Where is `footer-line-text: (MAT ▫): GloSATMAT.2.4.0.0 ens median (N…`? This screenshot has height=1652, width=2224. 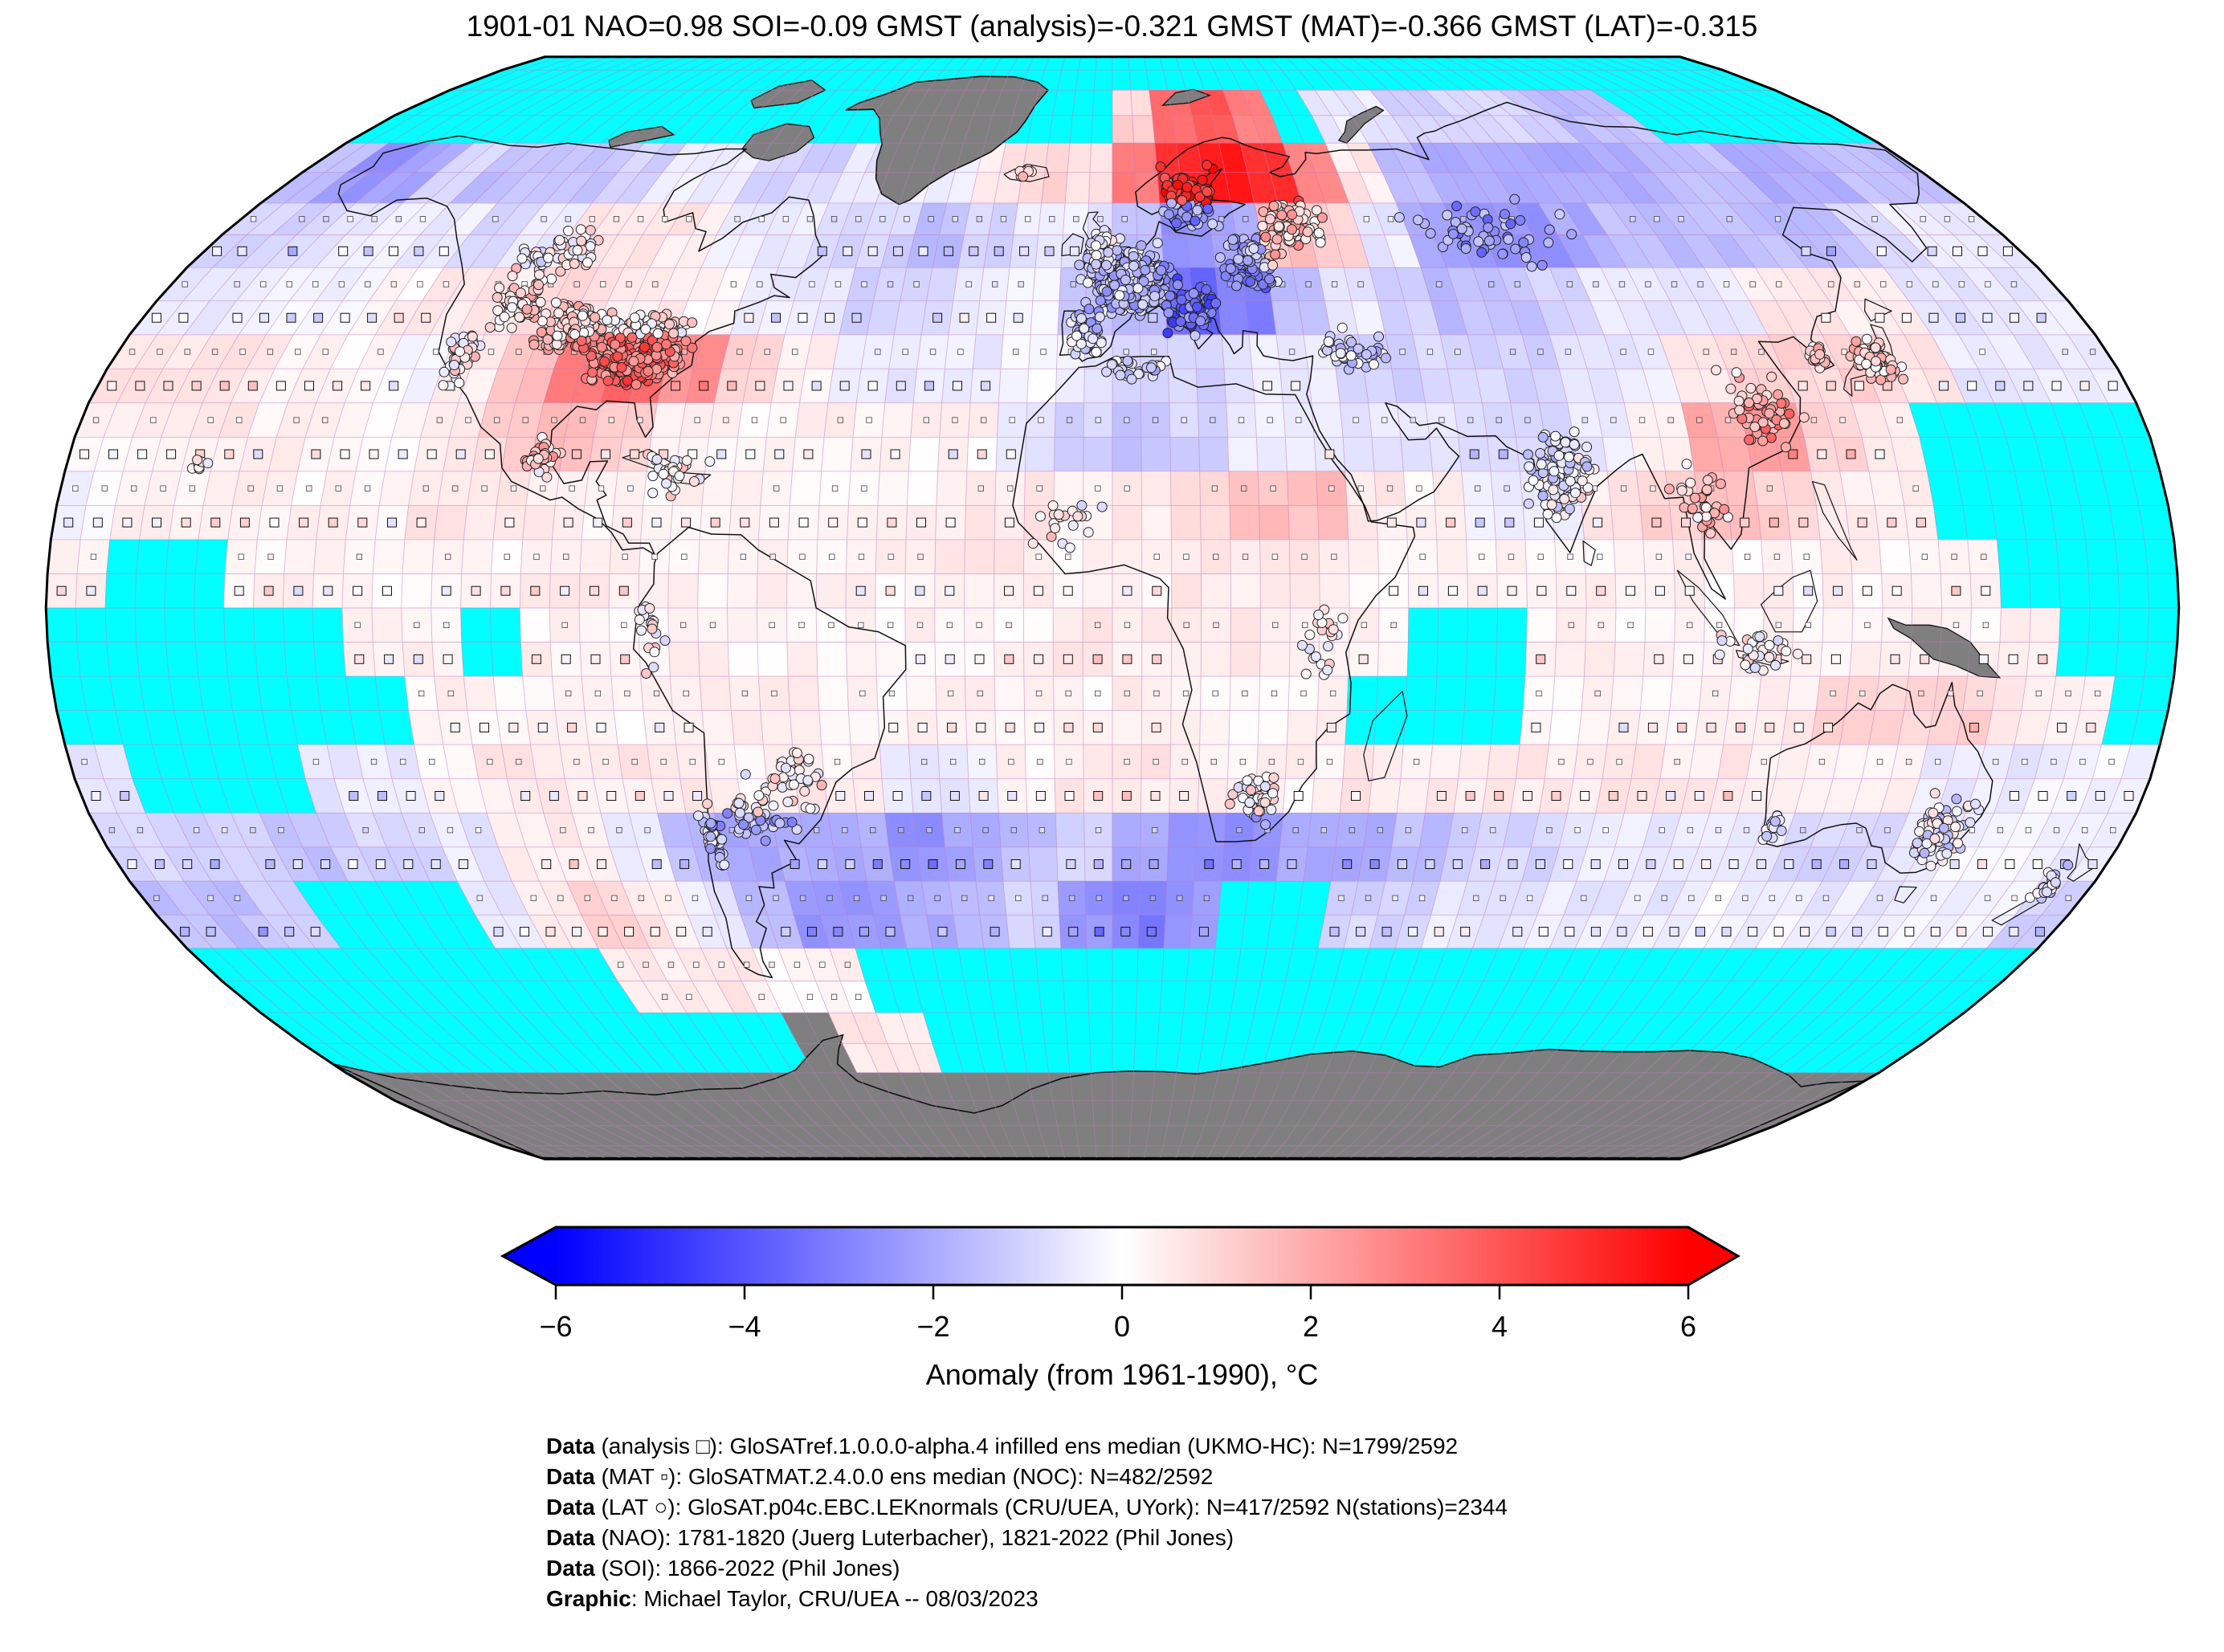 footer-line-text: (MAT ▫): GloSATMAT.2.4.0.0 ens median (N… is located at coordinates (904, 1476).